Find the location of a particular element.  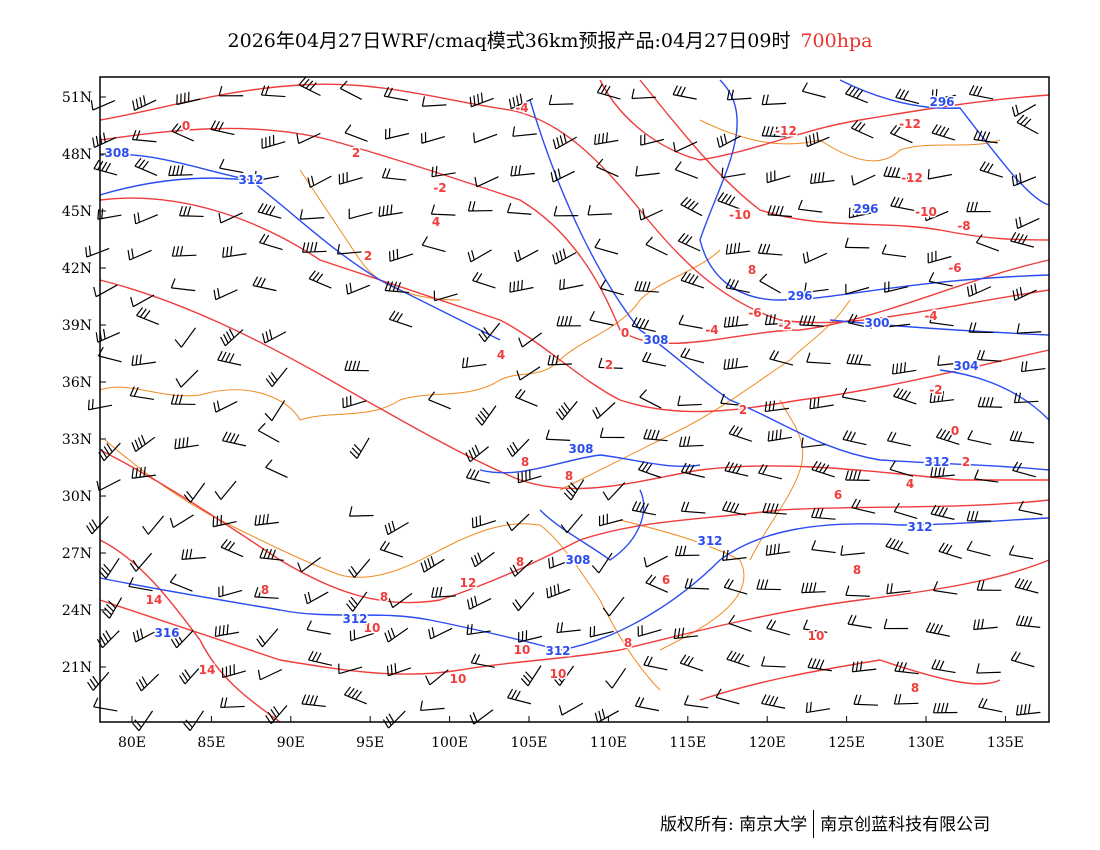

temperature-contour-label: 2 is located at coordinates (966, 462).